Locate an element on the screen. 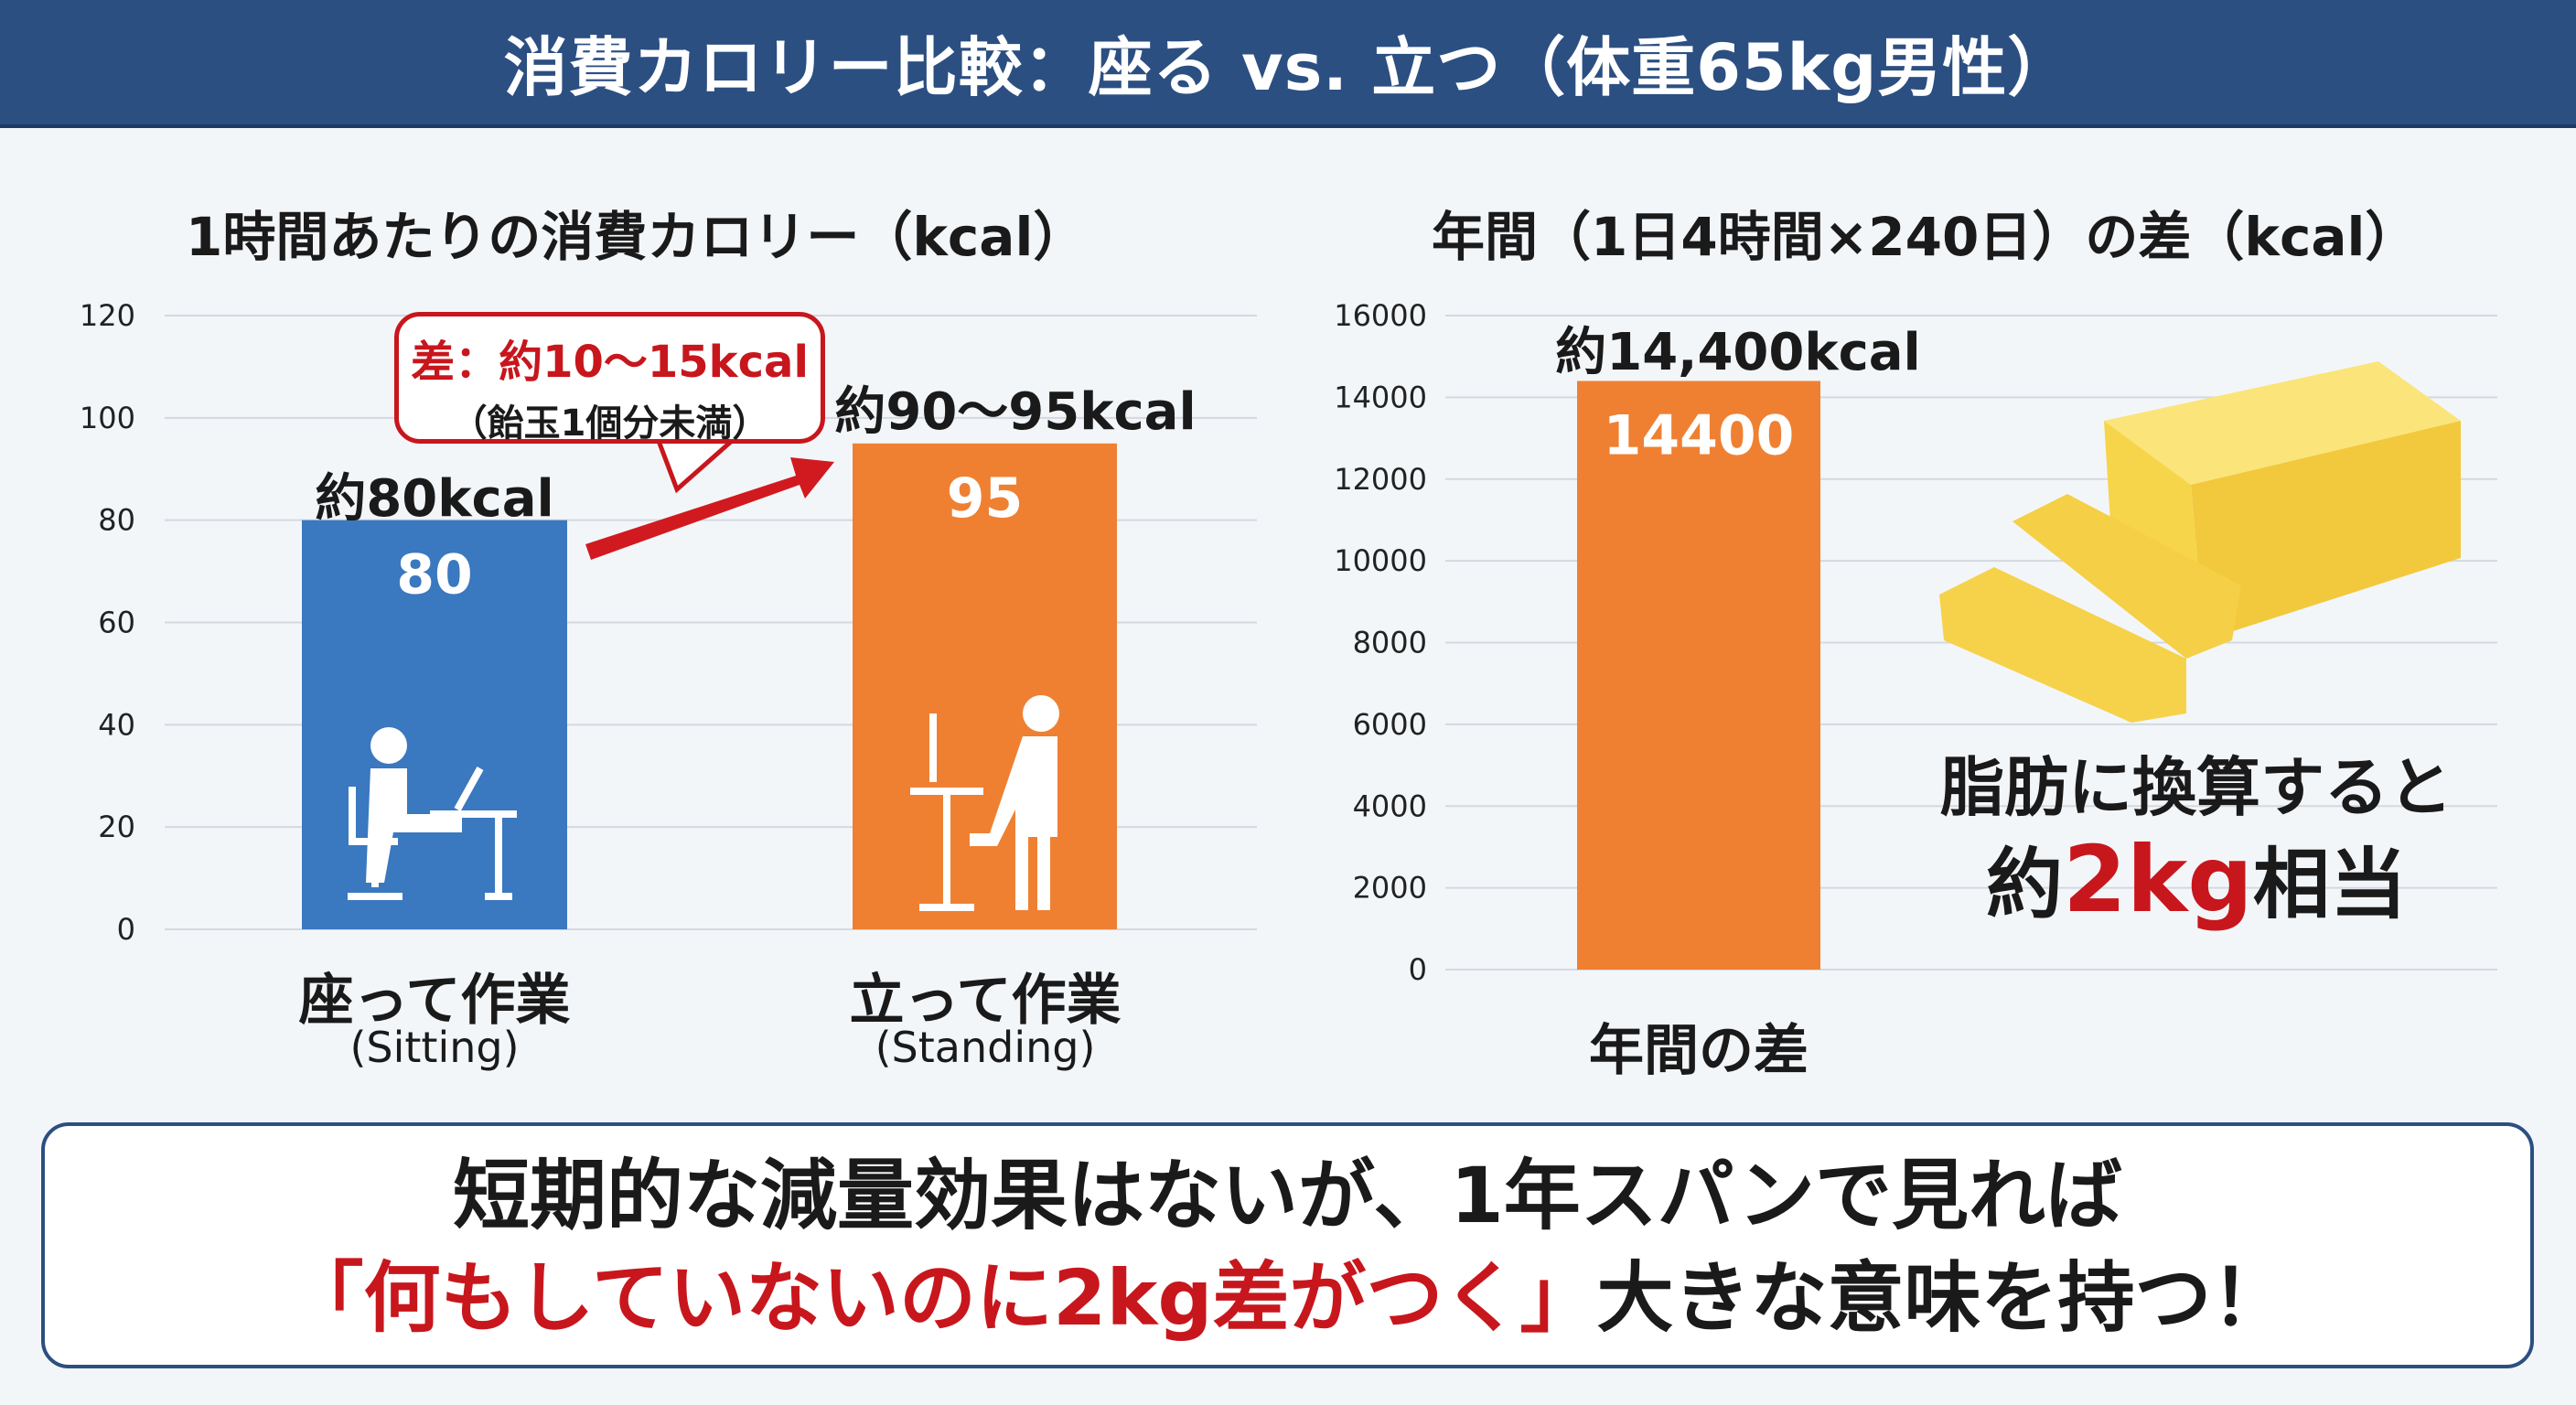  y-tick-label: 40 is located at coordinates (117, 724).